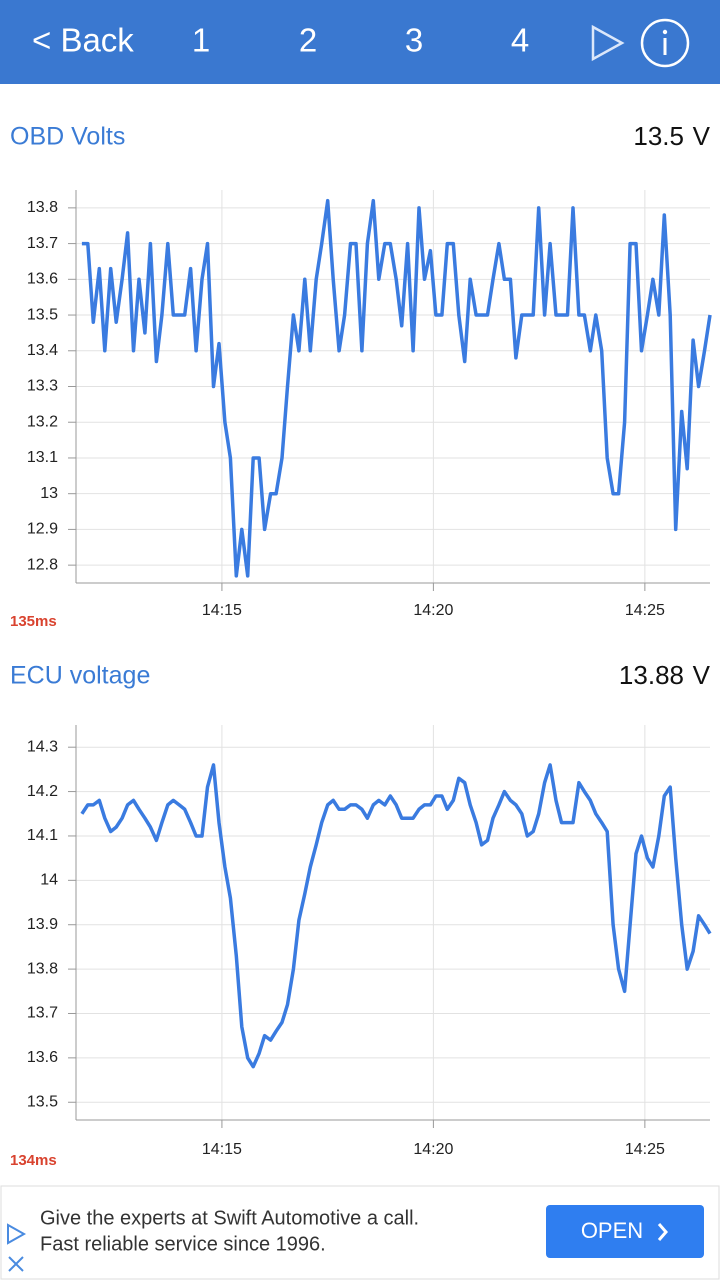 This screenshot has width=720, height=1280. I want to click on y-tick-label: 14.1, so click(42, 835).